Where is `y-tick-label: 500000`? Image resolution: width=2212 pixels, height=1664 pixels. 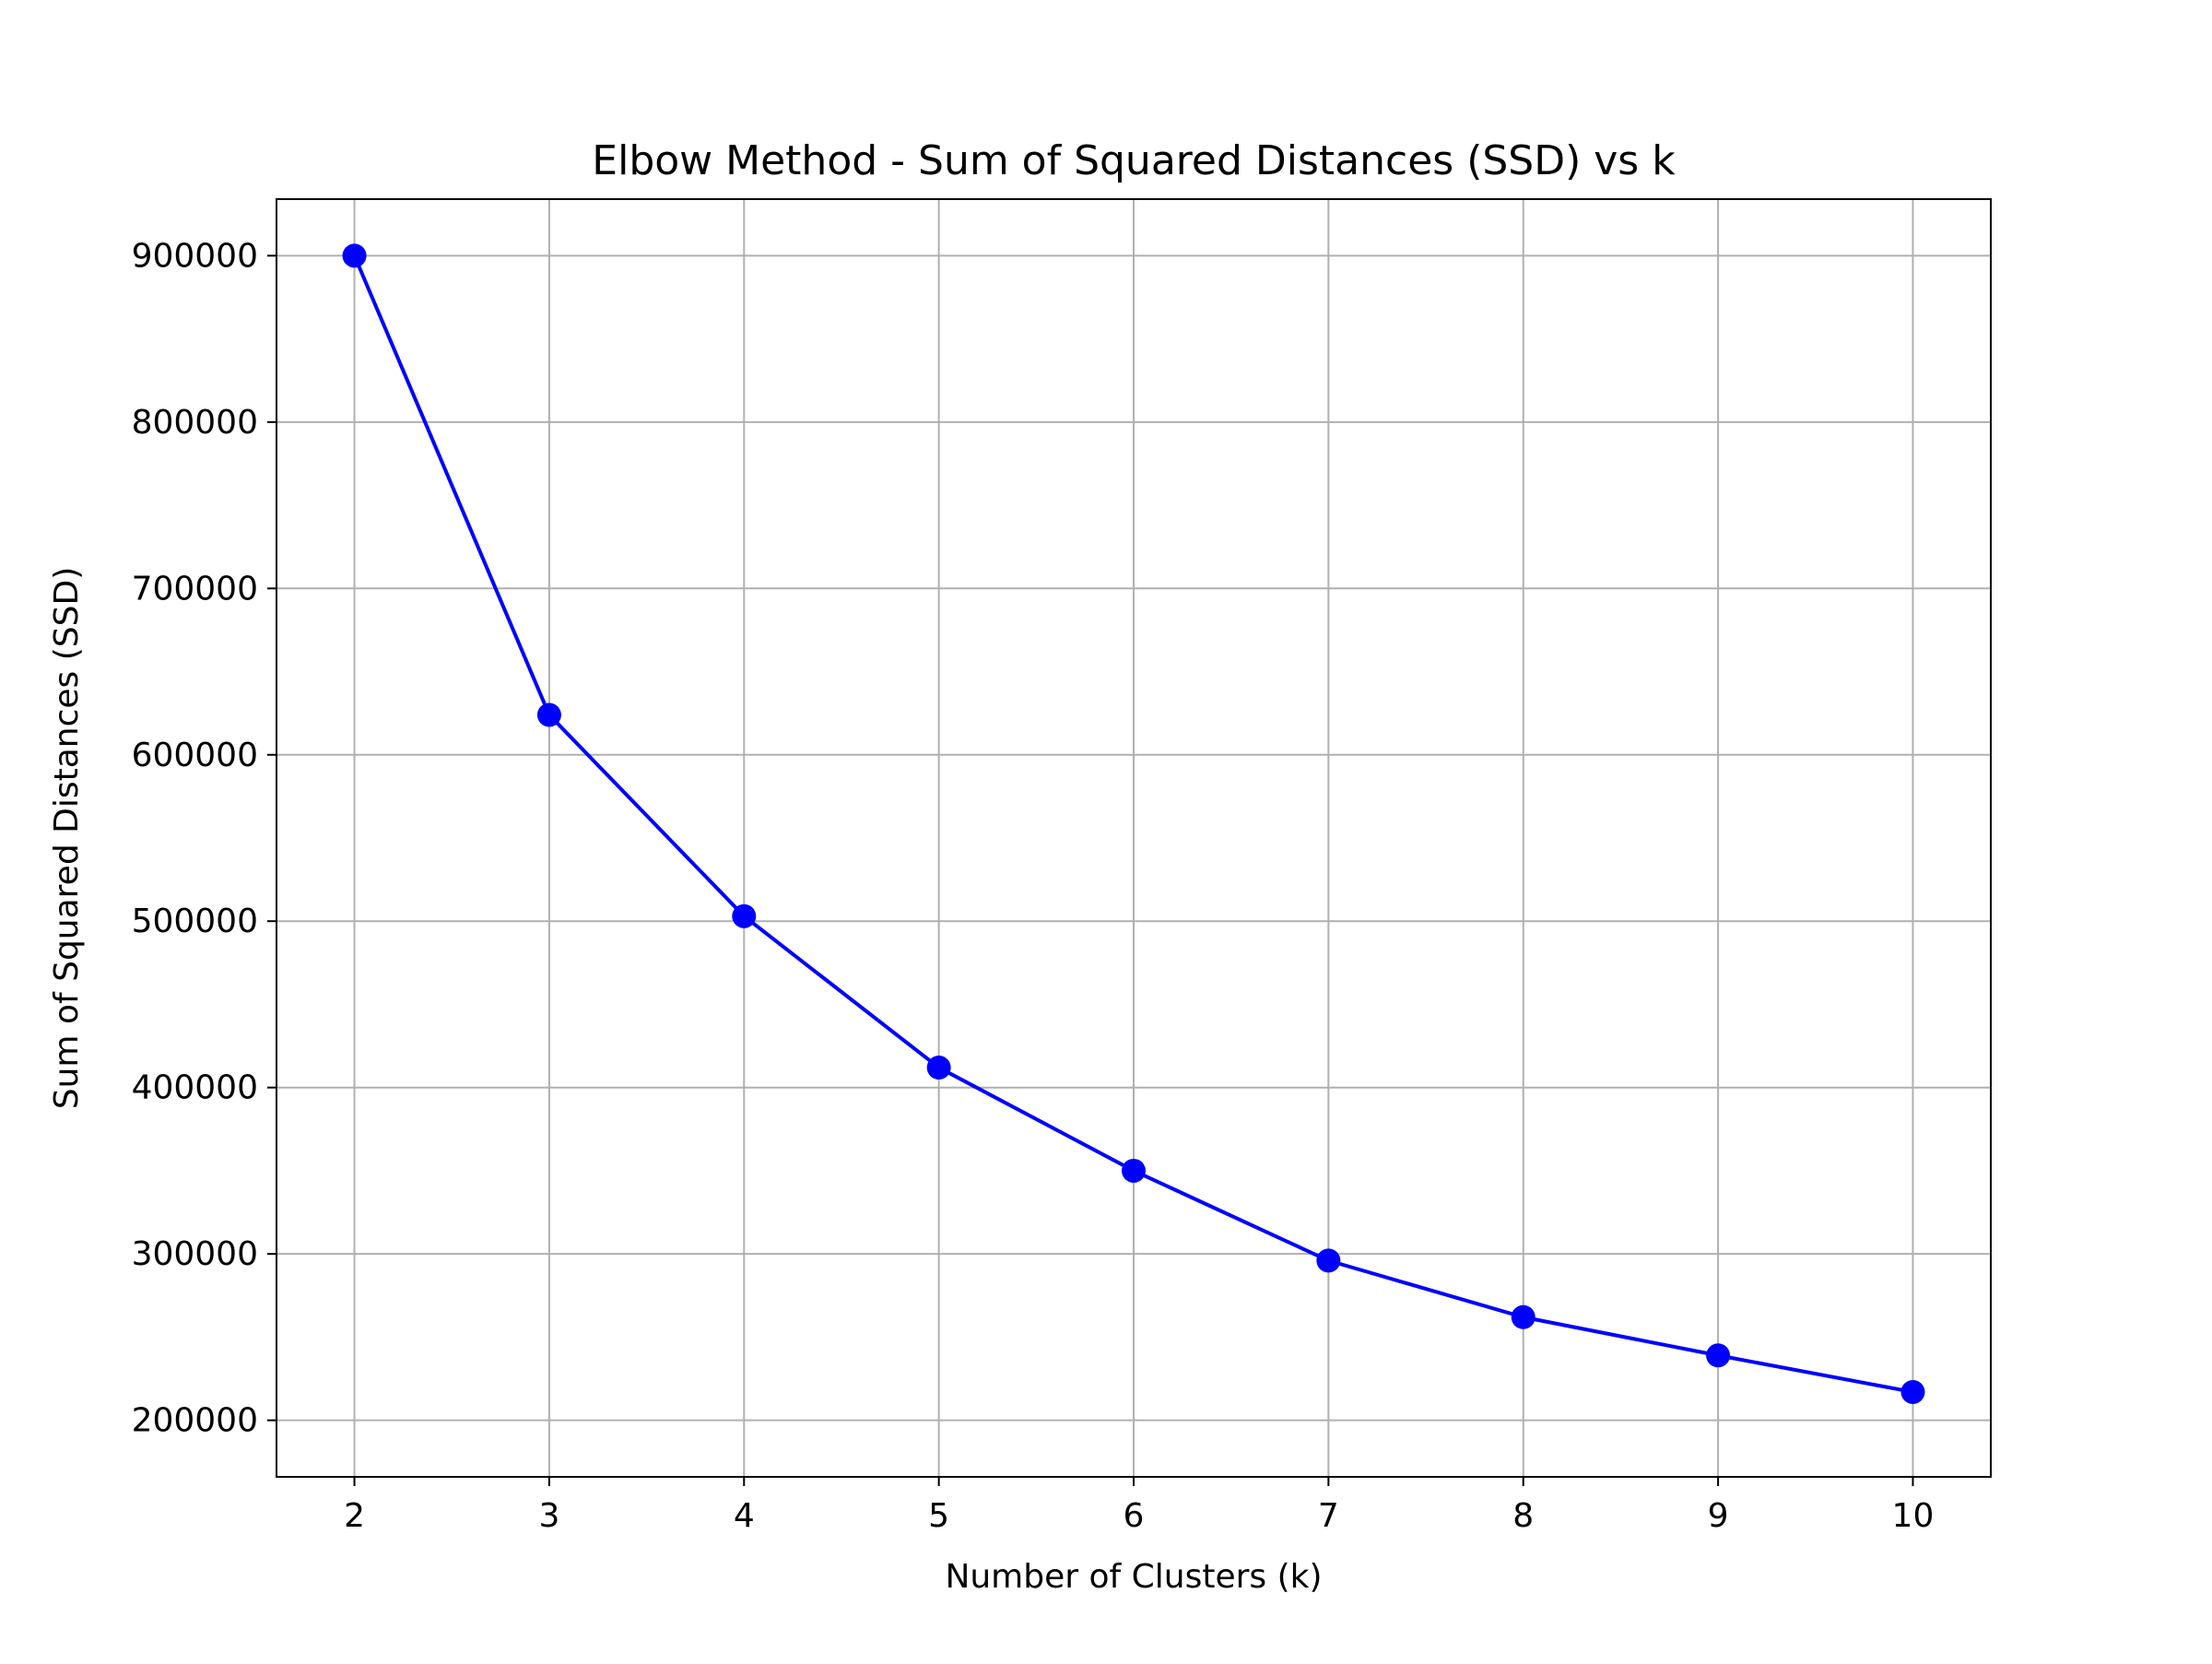 y-tick-label: 500000 is located at coordinates (195, 921).